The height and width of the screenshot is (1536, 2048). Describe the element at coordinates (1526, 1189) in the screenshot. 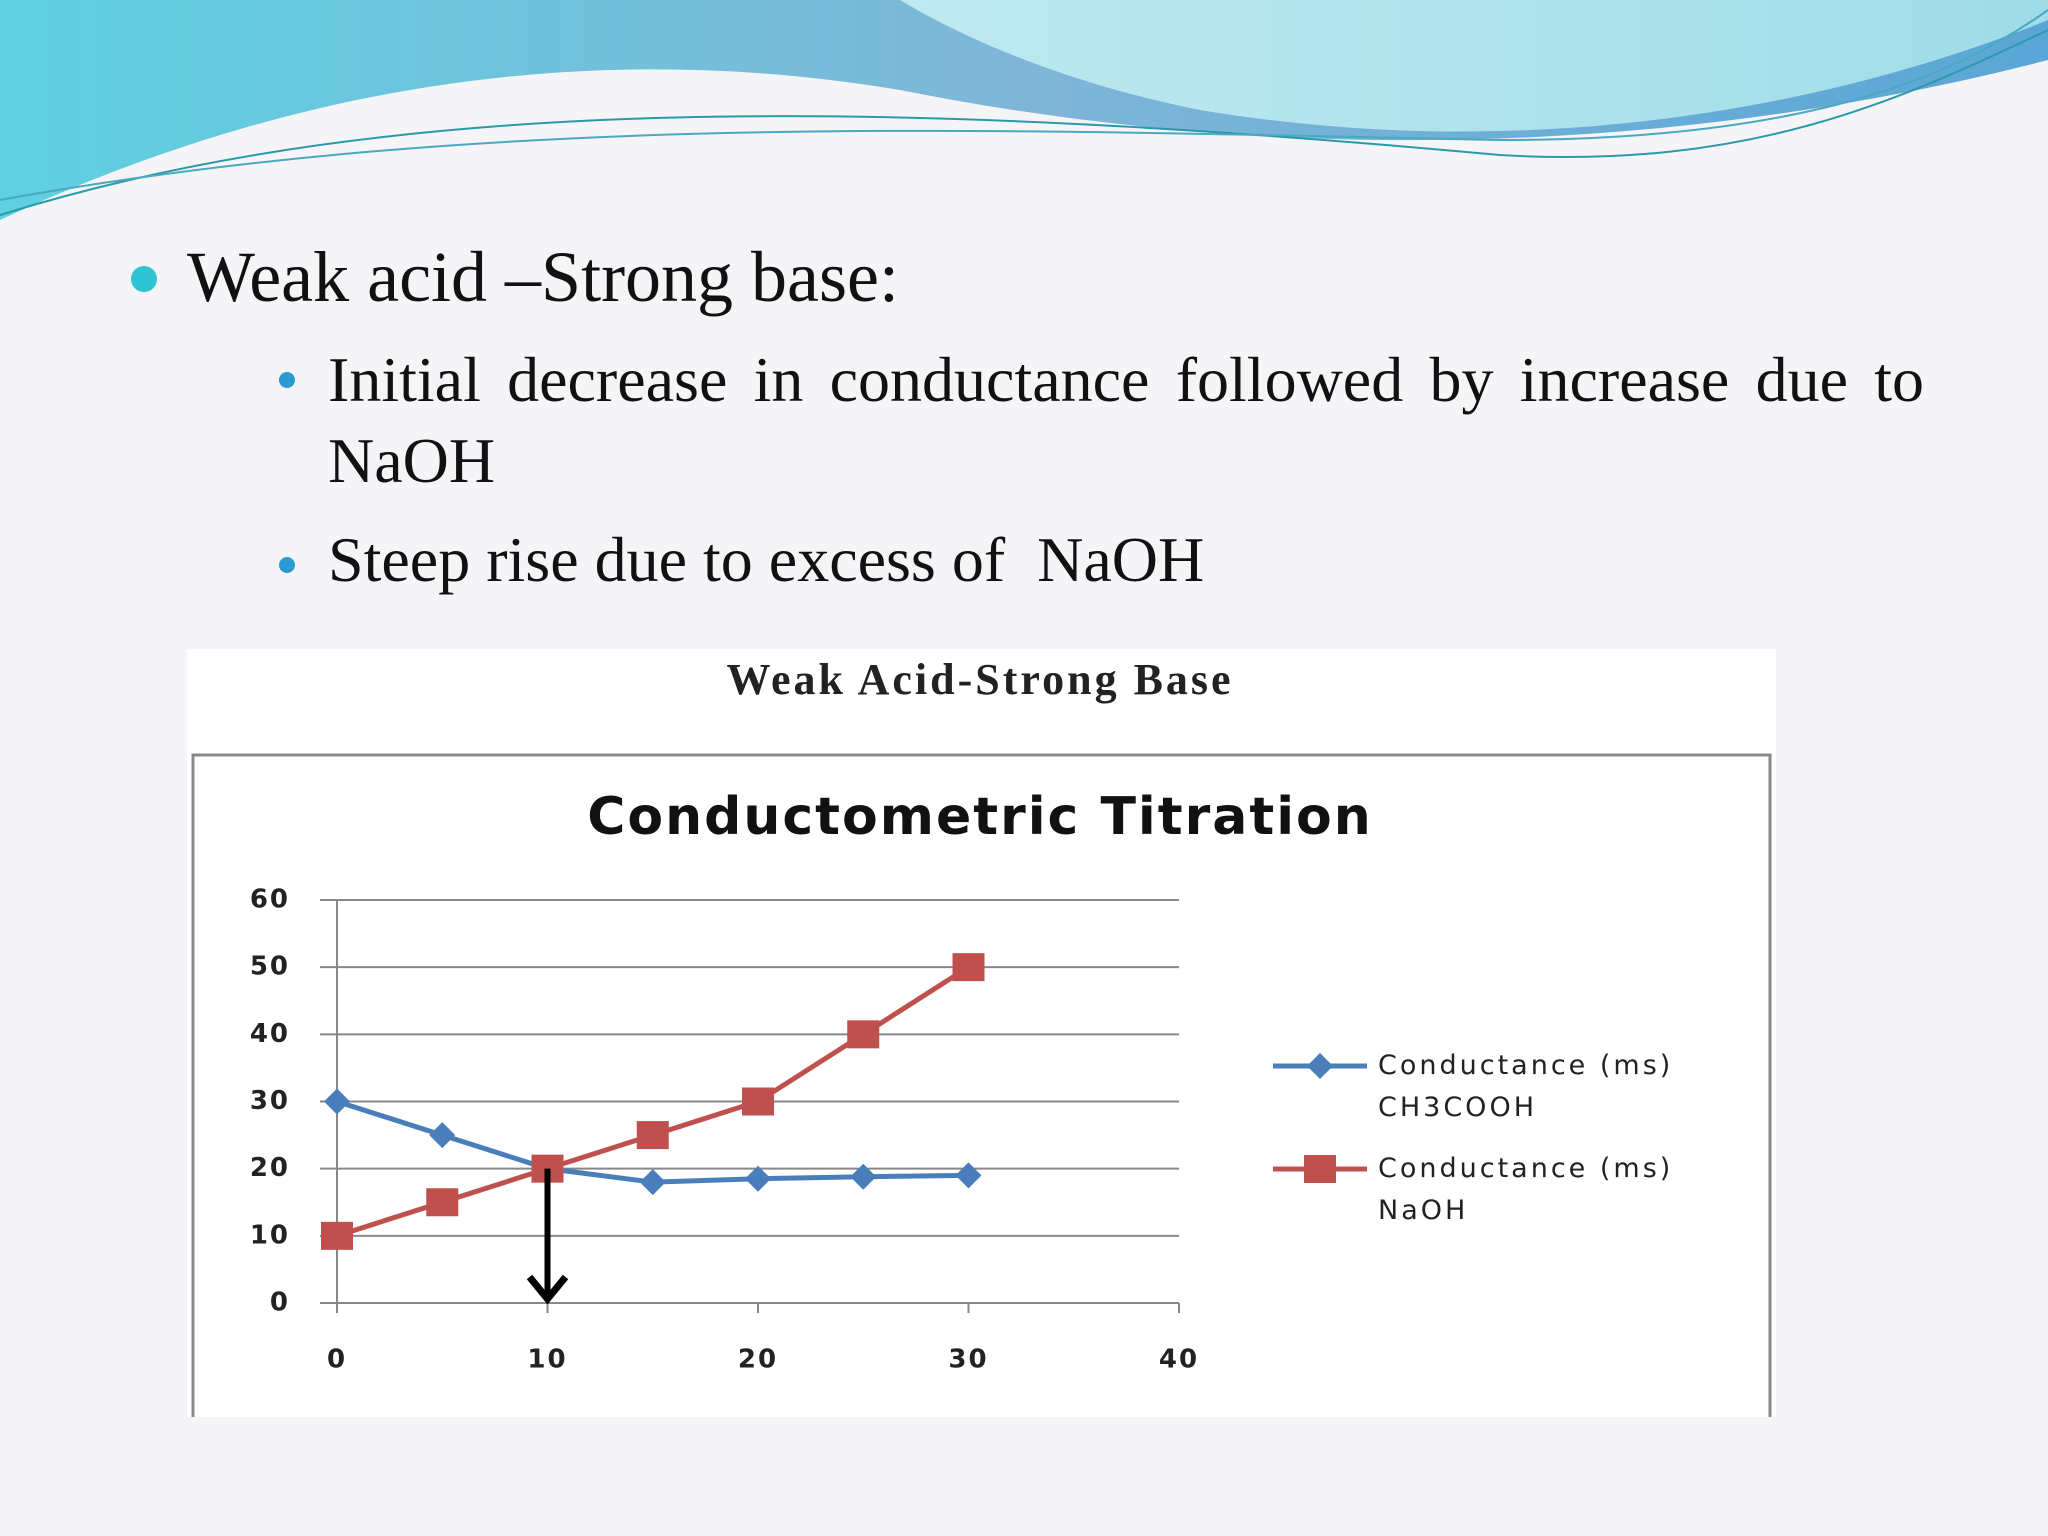

I see `legend-label: Conductance (ms) NaOH` at that location.